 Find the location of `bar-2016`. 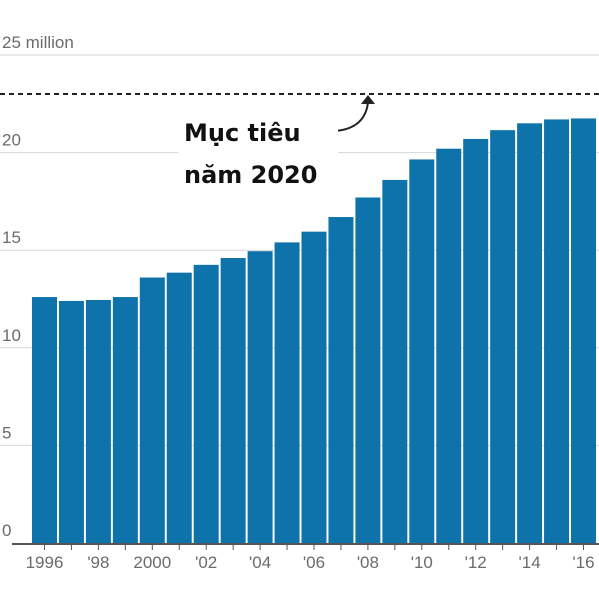

bar-2016 is located at coordinates (583, 330).